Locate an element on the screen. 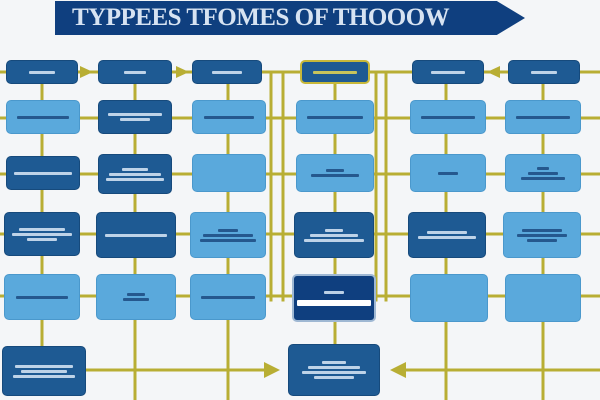  node-r5-c1 is located at coordinates (42, 297).